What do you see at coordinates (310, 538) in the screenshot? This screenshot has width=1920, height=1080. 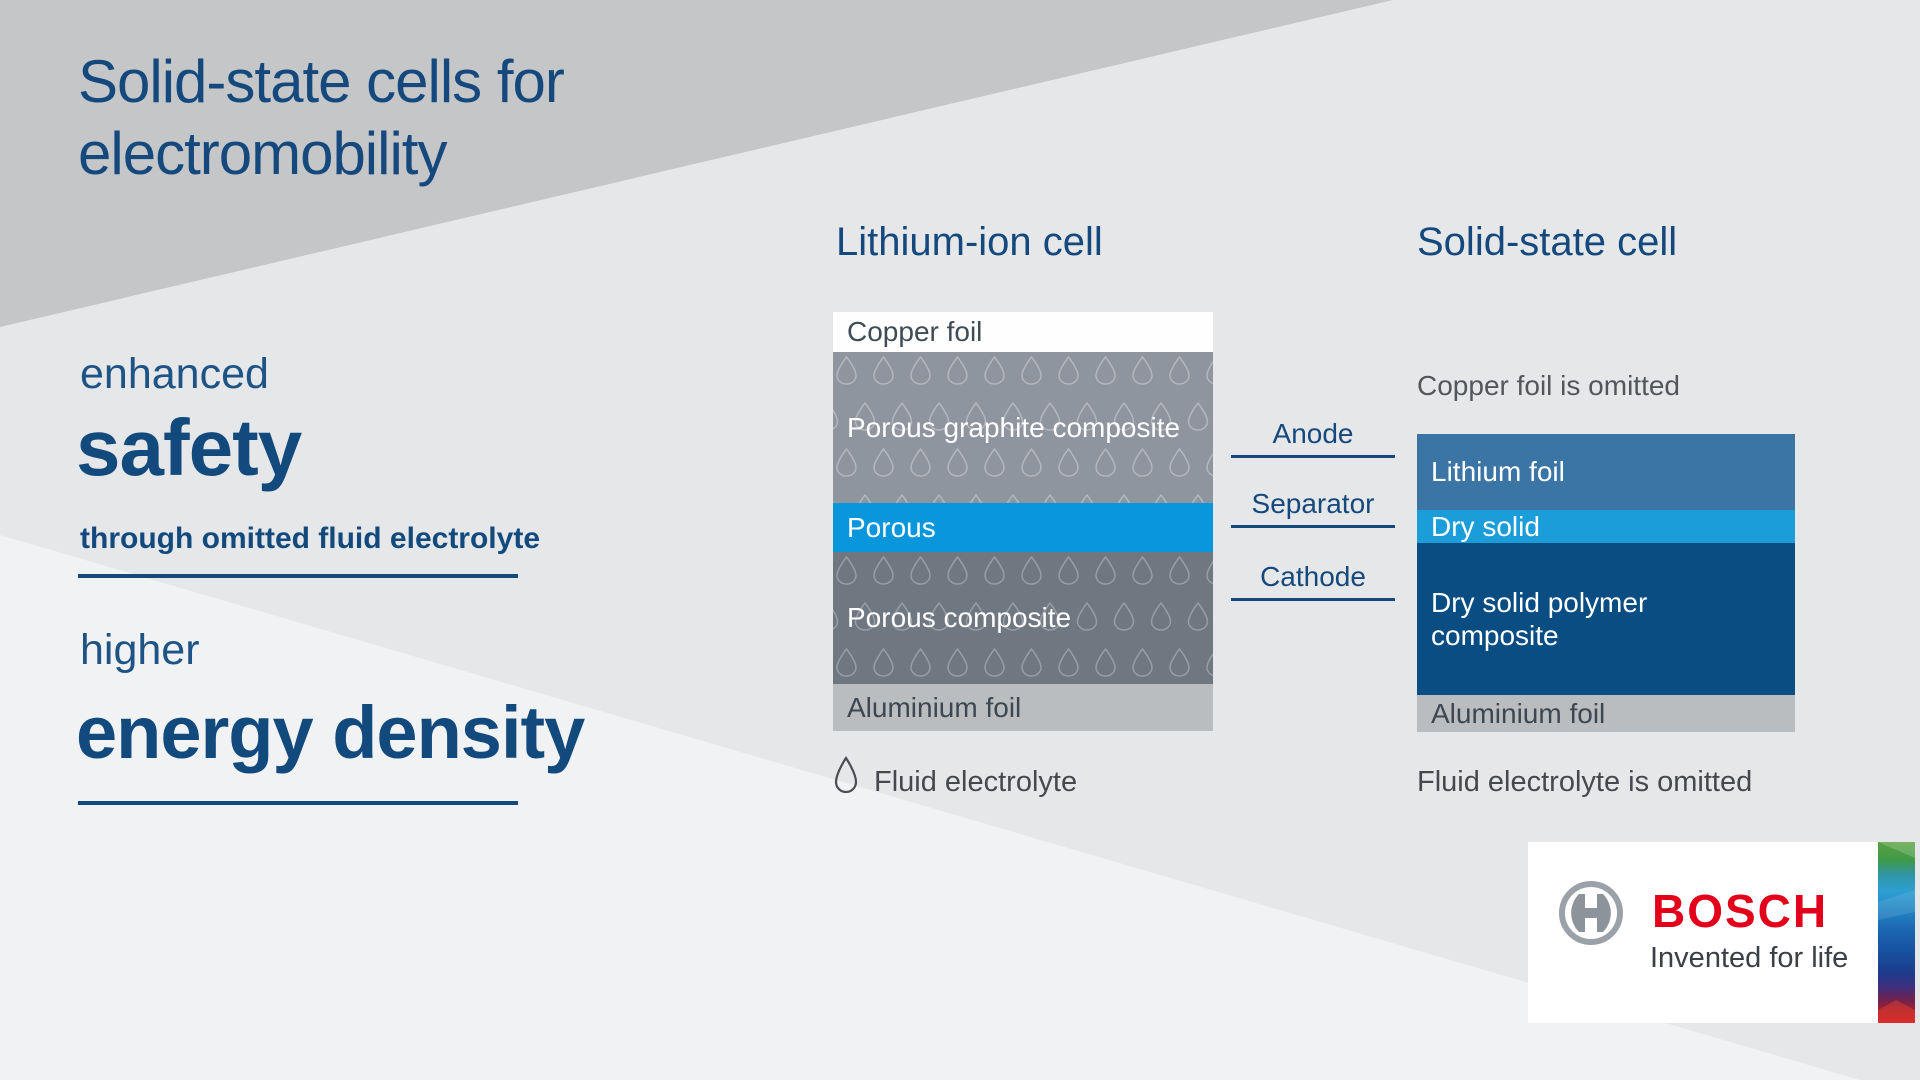 I see `benefit-safety-detail: through omitted fluid electrolyte` at bounding box center [310, 538].